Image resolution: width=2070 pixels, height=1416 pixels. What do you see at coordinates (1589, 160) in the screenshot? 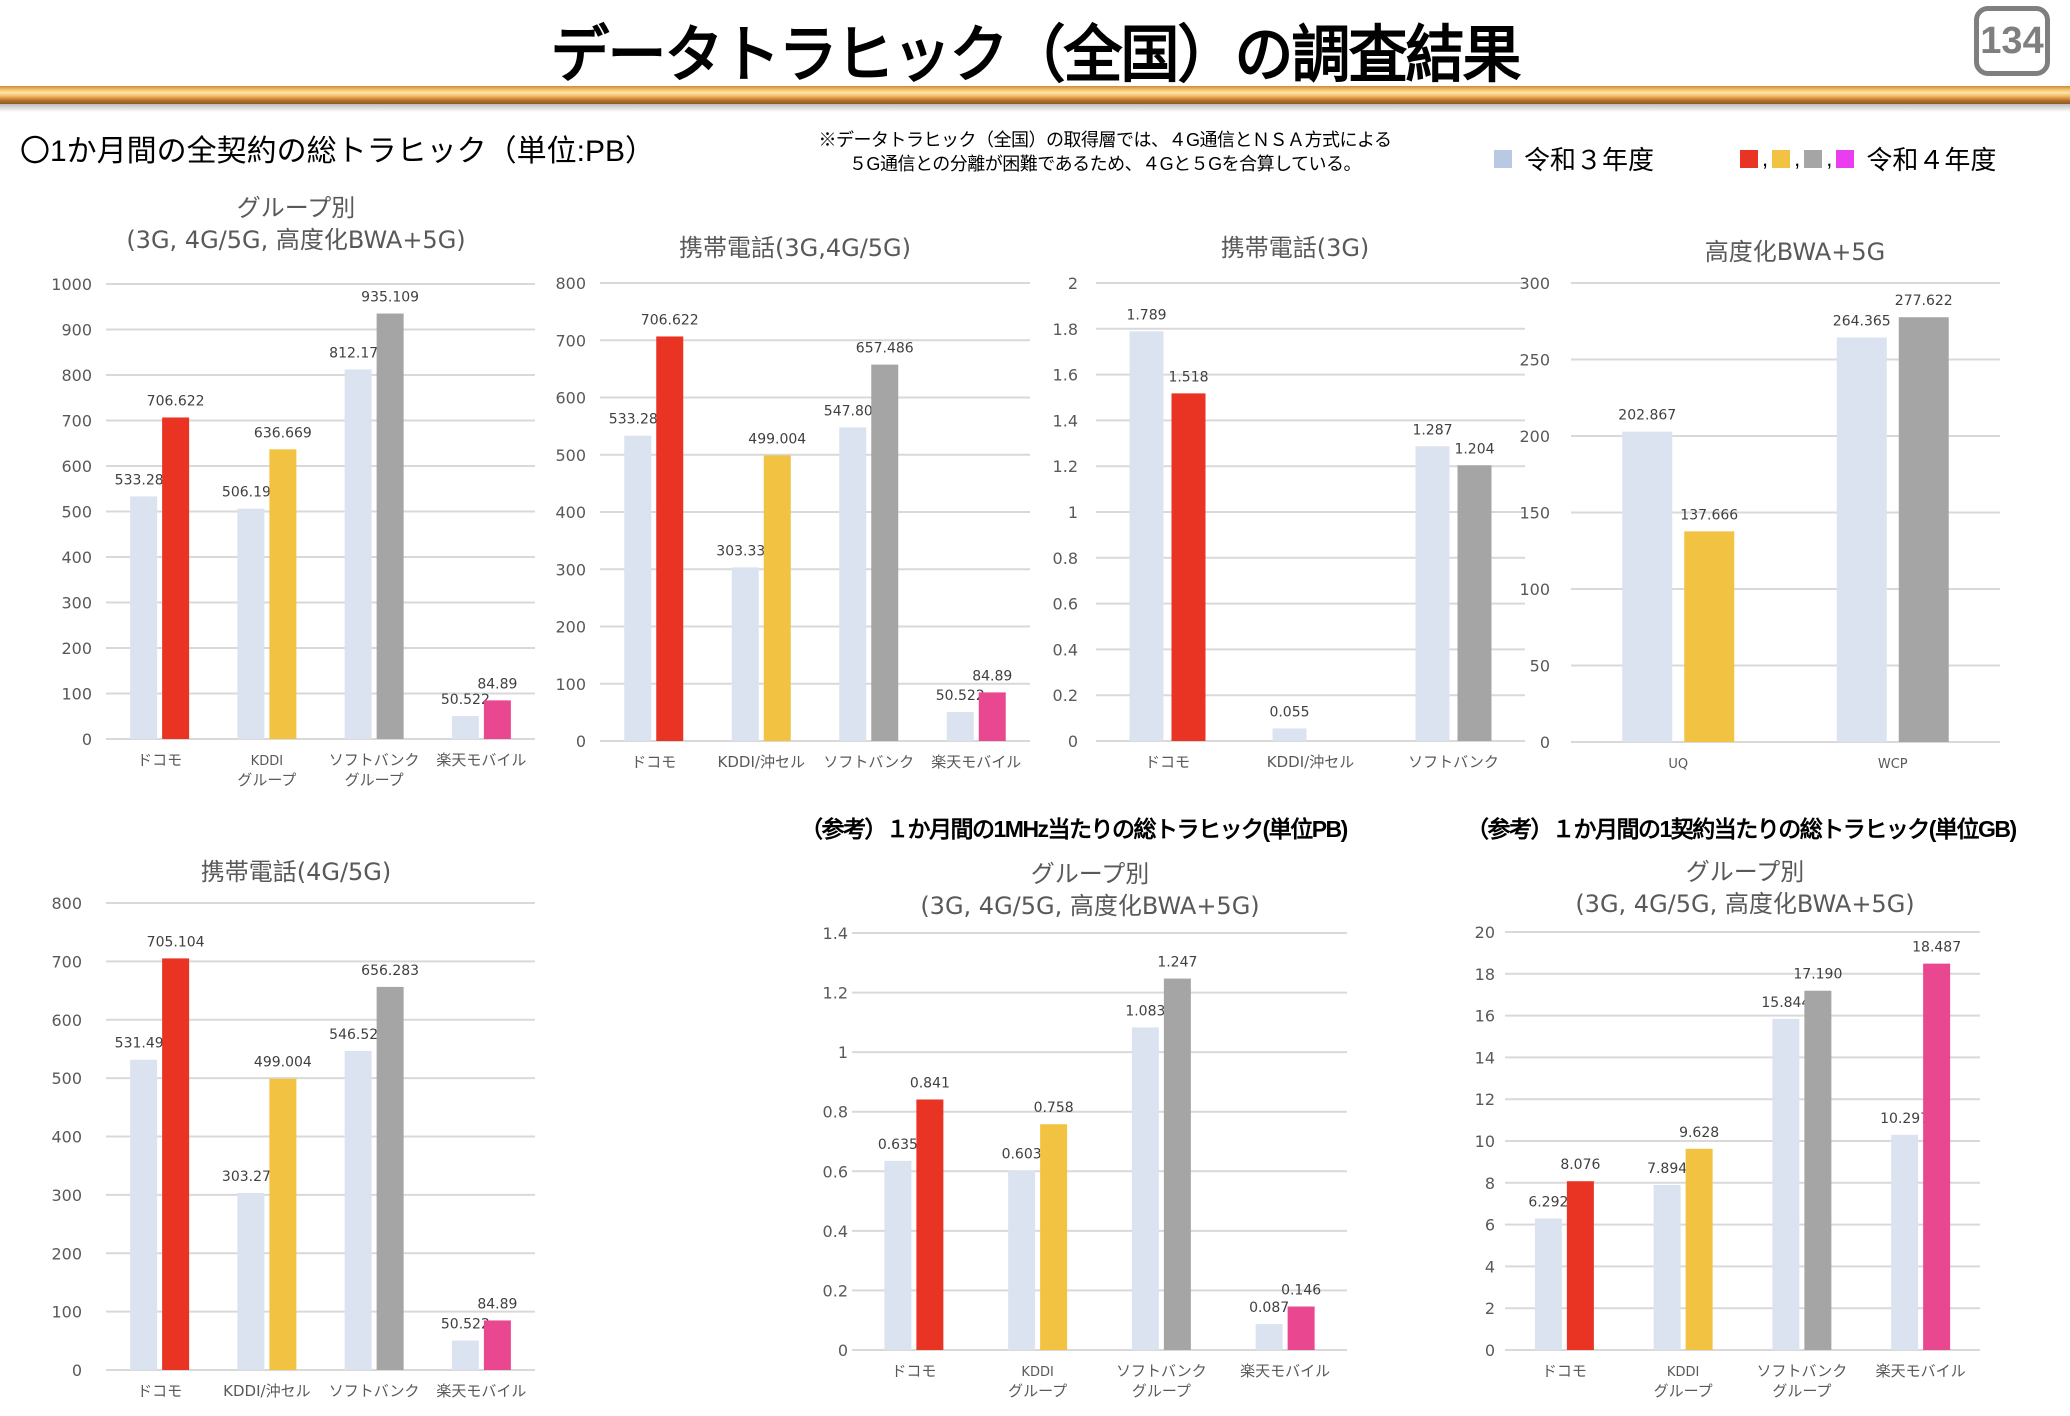
I see `legend-label-prev-year: 令和３年度` at bounding box center [1589, 160].